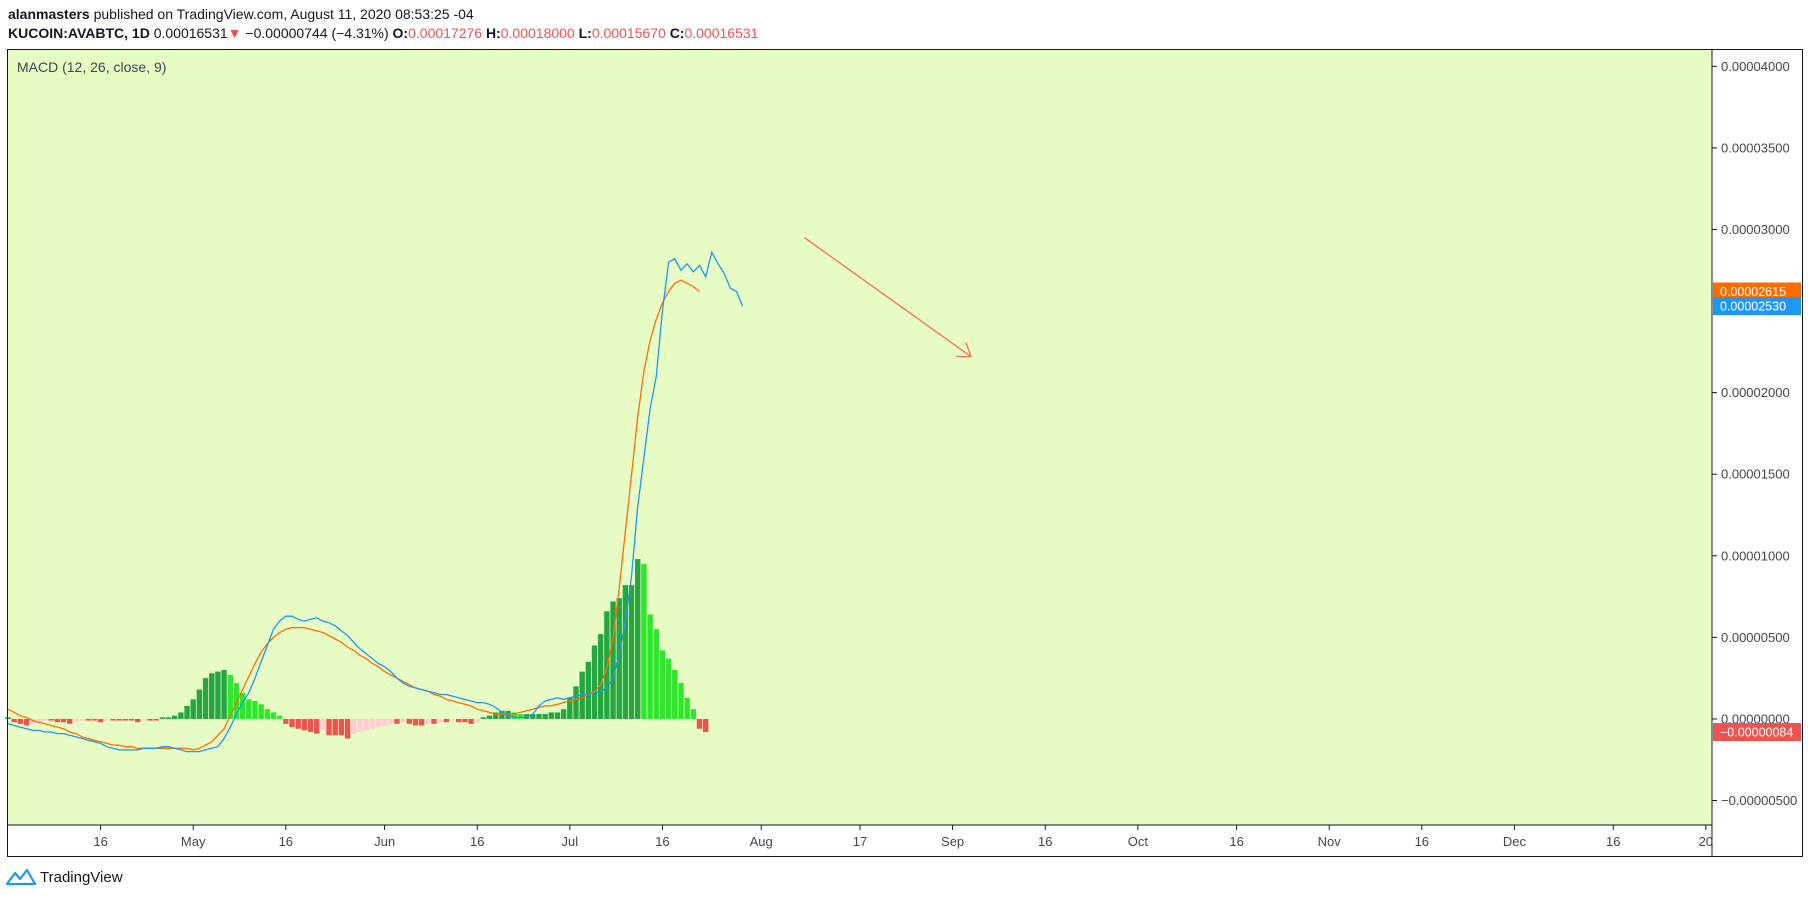  I want to click on y-tick-label: 0.00003500, so click(1755, 147).